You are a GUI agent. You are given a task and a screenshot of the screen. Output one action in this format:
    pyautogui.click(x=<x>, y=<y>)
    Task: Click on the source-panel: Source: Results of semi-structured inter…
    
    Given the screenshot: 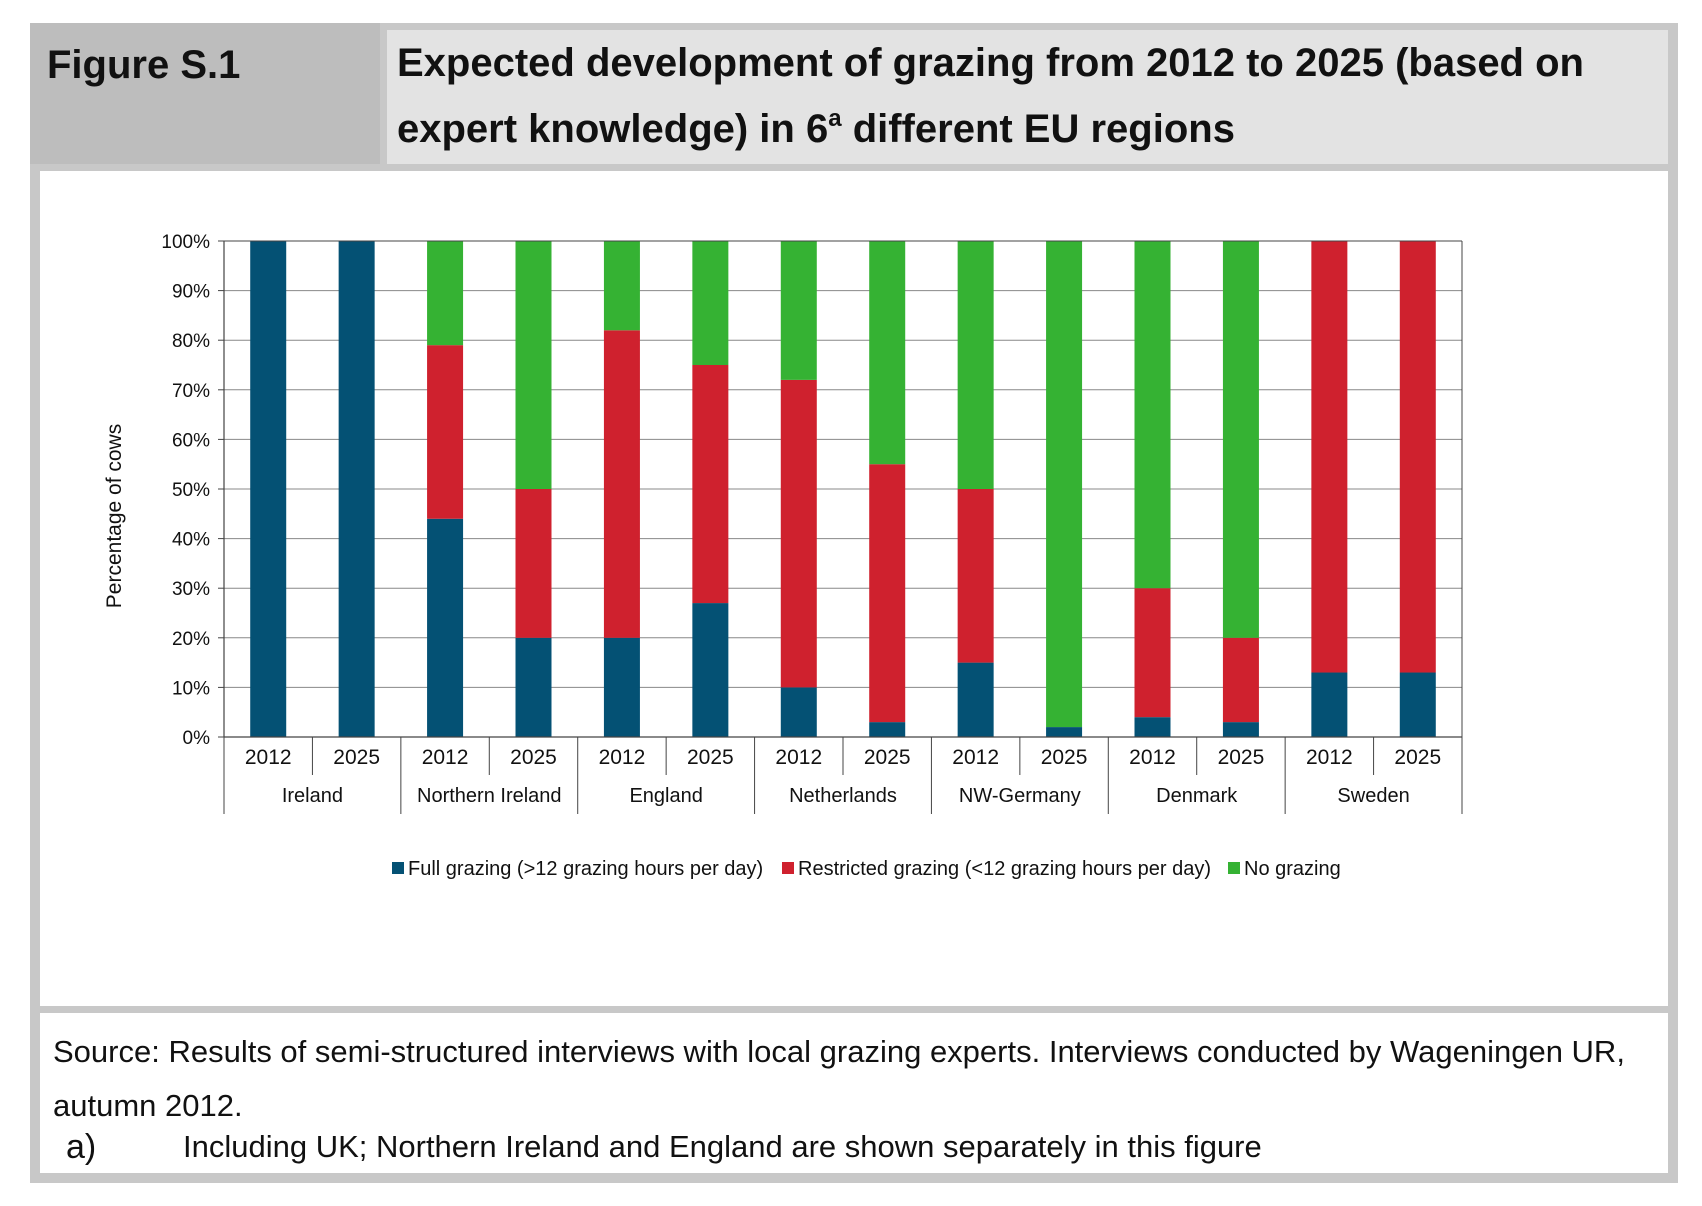 What is the action you would take?
    pyautogui.click(x=854, y=1093)
    